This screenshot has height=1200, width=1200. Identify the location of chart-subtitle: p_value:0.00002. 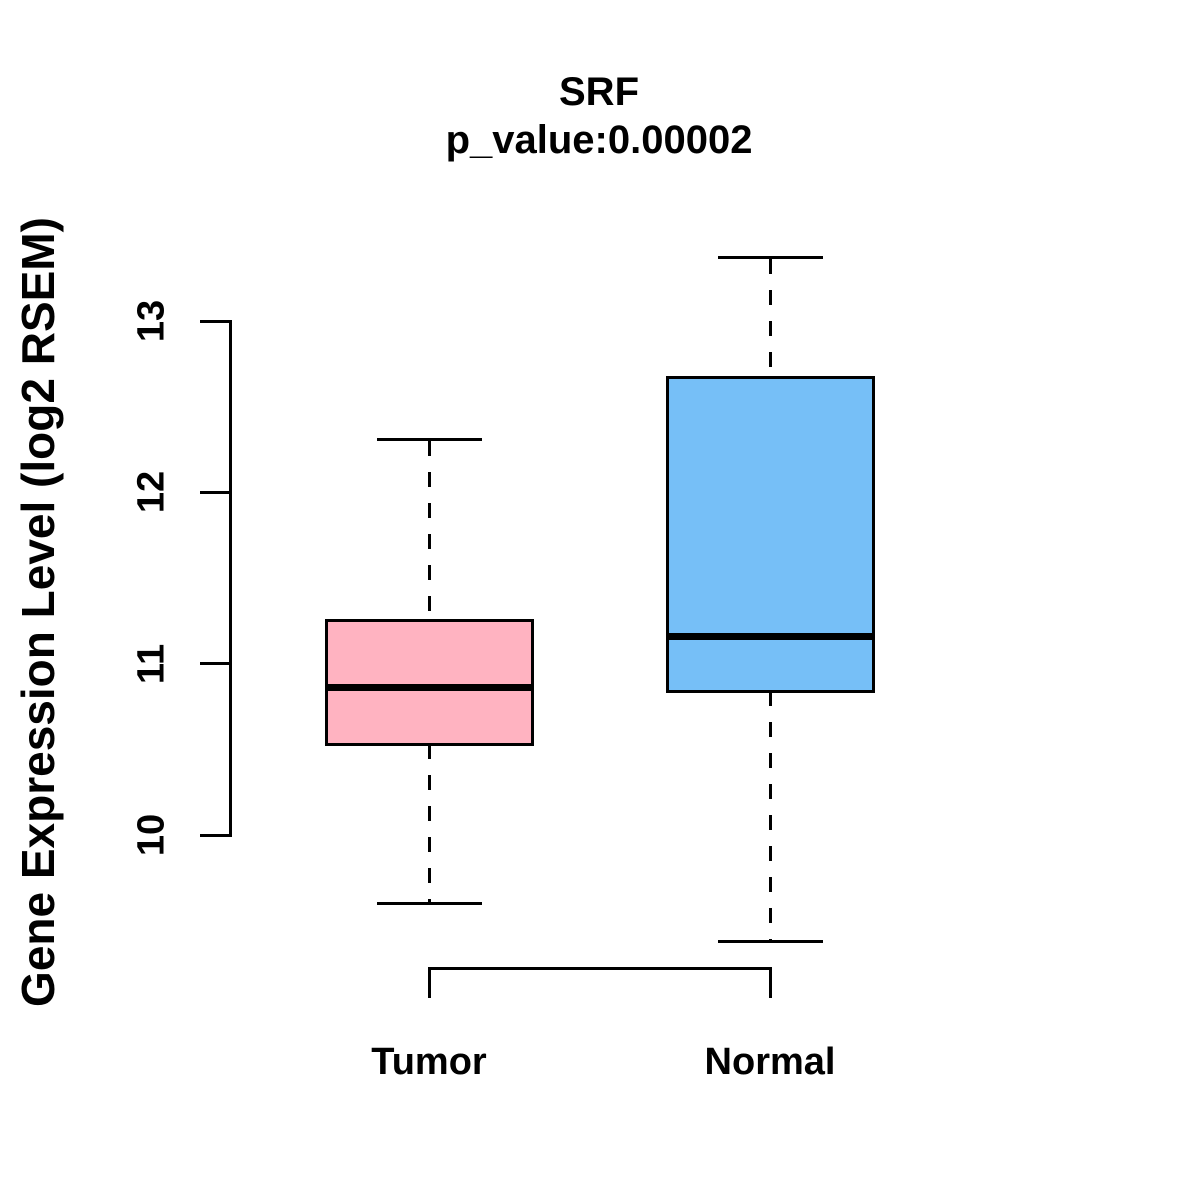
(599, 140).